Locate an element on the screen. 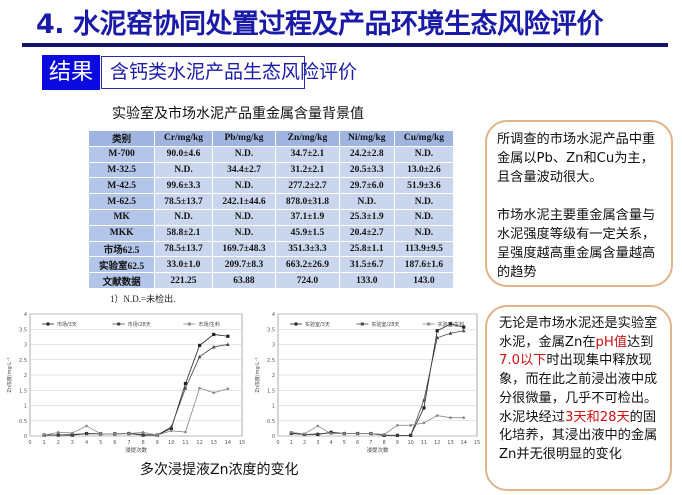 This screenshot has height=495, width=682. table-cell: 242.1±44.6 is located at coordinates (244, 201).